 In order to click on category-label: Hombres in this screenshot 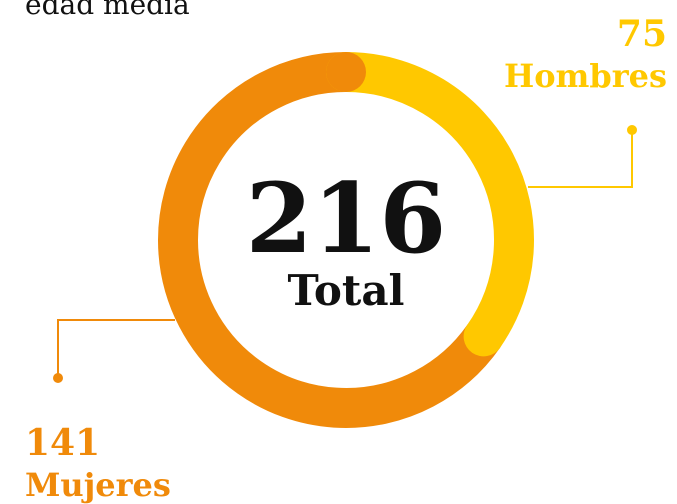, I will do `click(585, 76)`.